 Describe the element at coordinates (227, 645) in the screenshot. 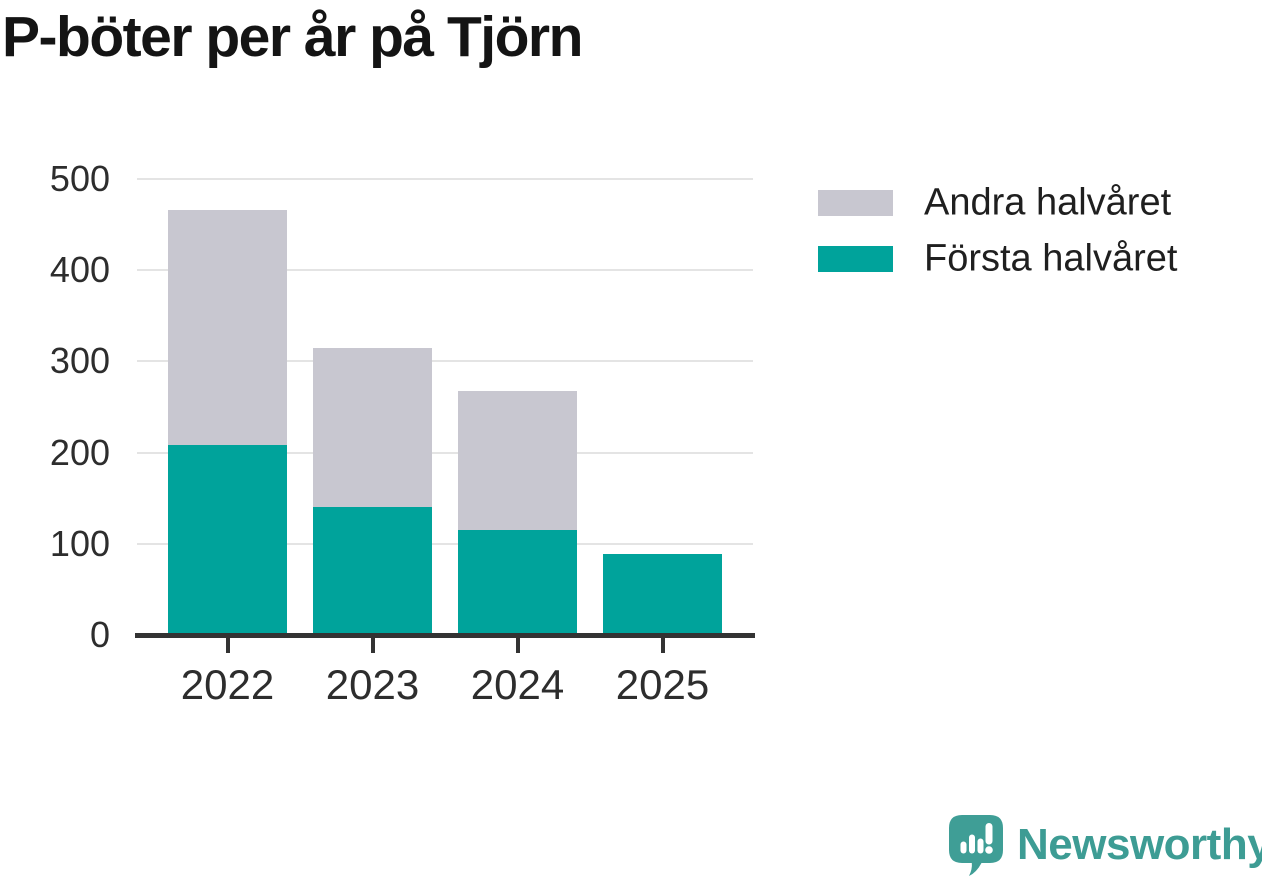

I see `x-axis-tick-2022` at that location.